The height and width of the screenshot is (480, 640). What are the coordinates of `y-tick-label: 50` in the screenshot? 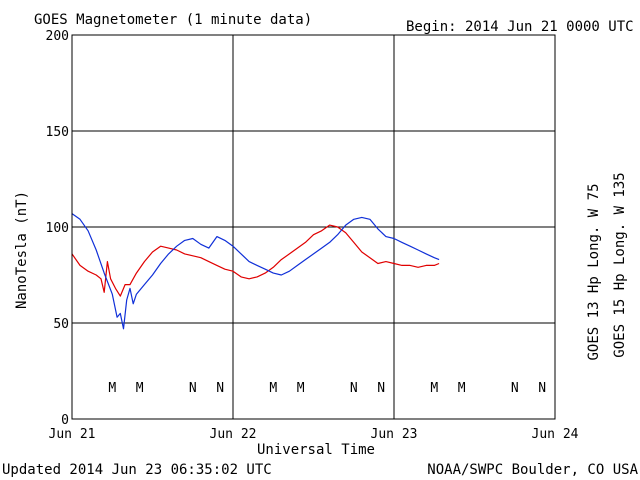 It's located at (61, 324).